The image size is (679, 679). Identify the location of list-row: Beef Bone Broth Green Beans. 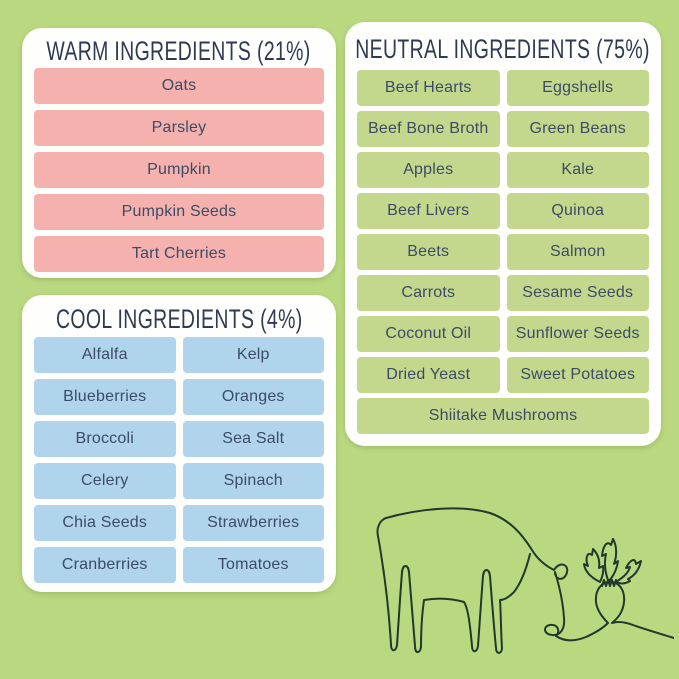
(503, 129).